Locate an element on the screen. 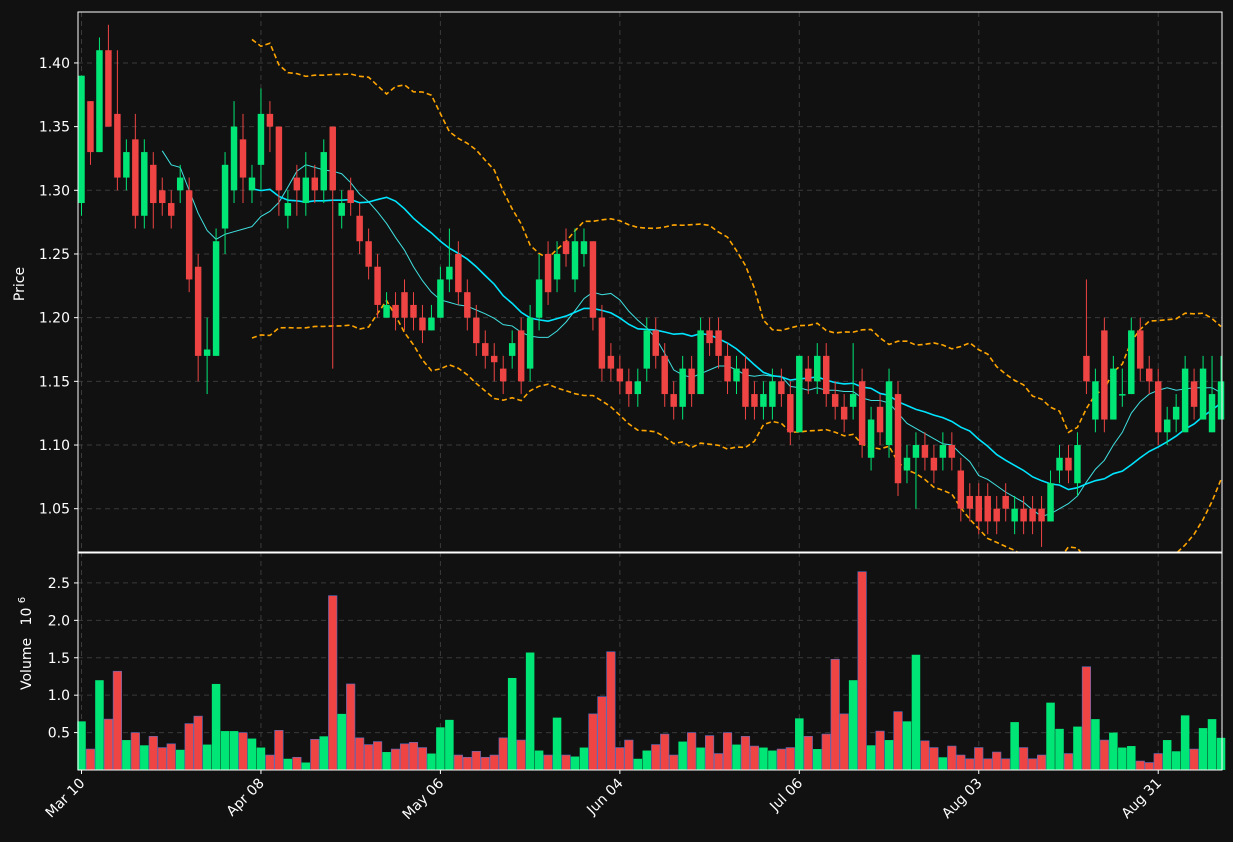 The height and width of the screenshot is (842, 1233). price-tick-label: 1.40 is located at coordinates (54, 64).